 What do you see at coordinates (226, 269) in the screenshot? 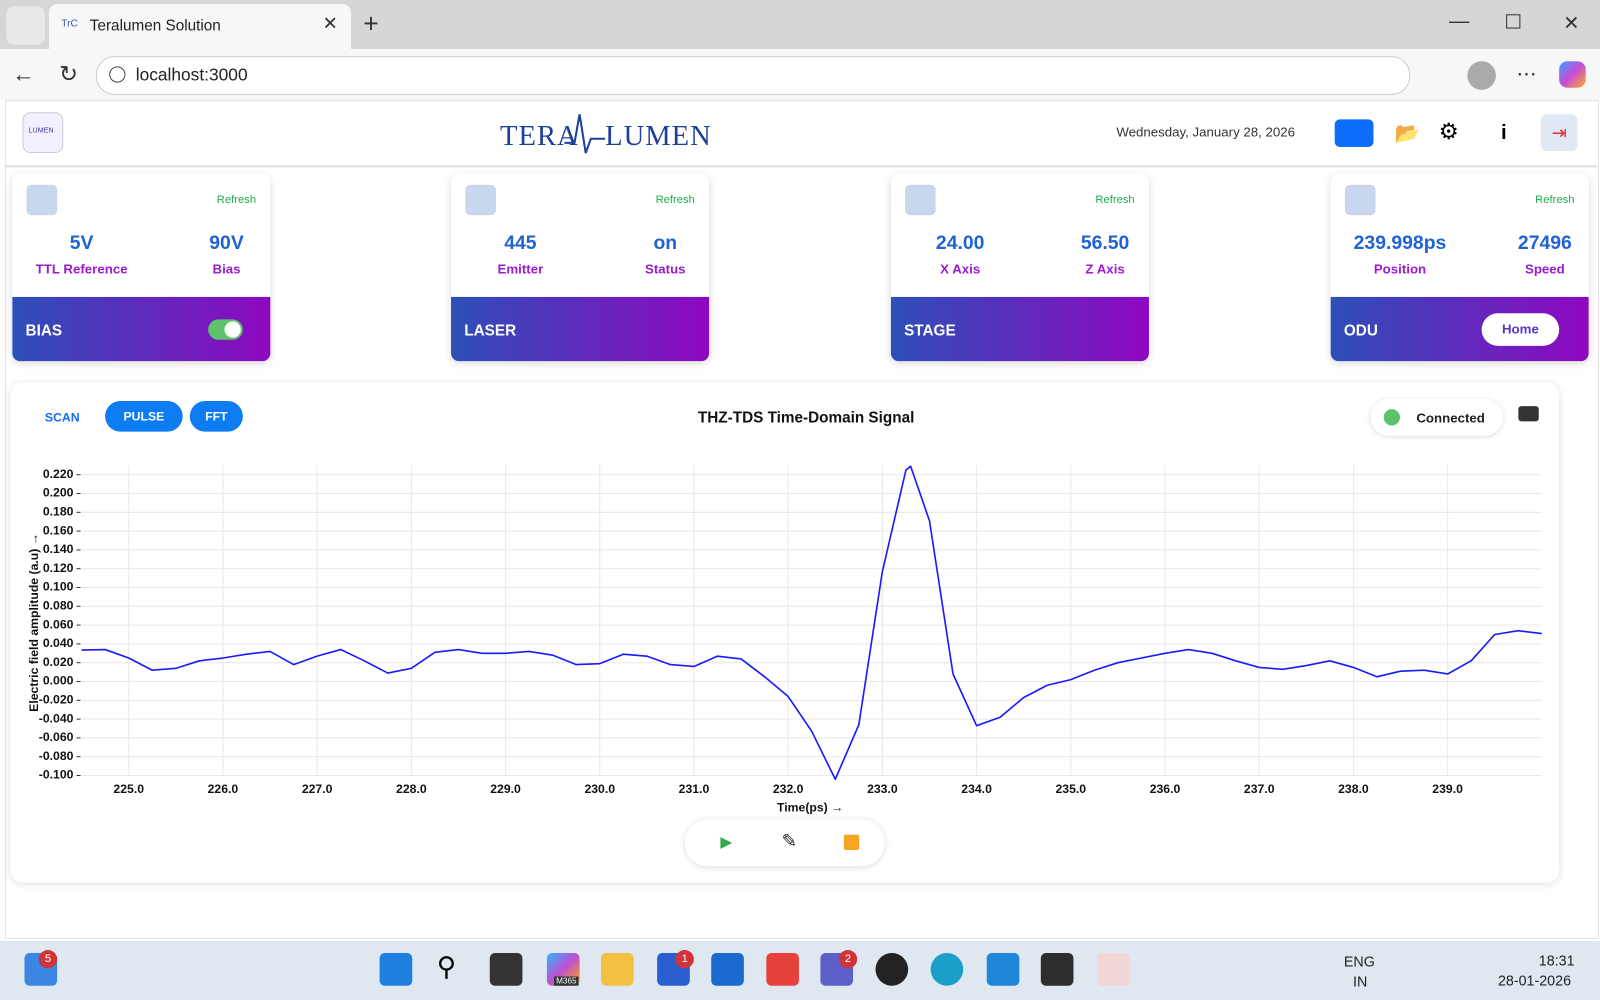
I see `stat-label: Bias` at bounding box center [226, 269].